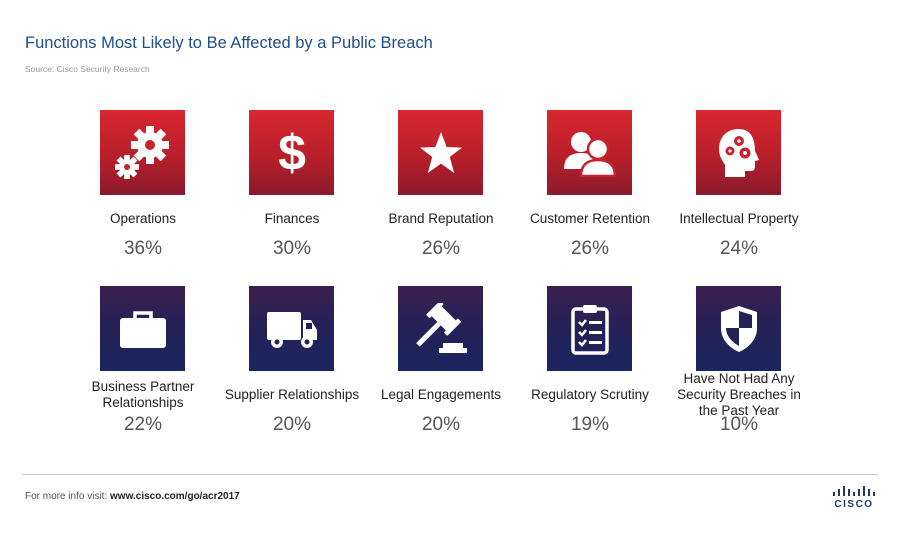 The width and height of the screenshot is (900, 550). I want to click on footer-link: www.cisco.com/go/acr2017, so click(175, 496).